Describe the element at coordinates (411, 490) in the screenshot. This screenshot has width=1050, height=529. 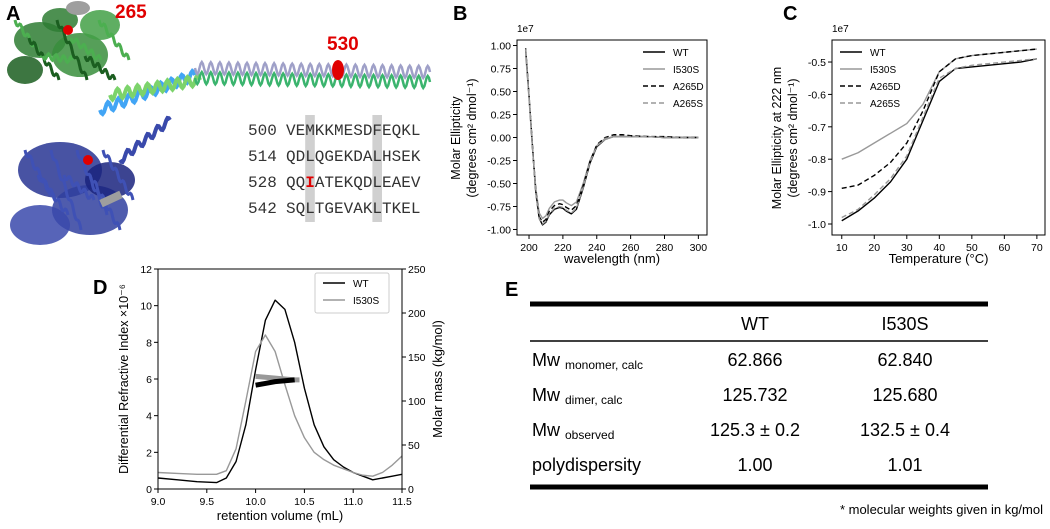
I see `y2-tick-label: 0` at that location.